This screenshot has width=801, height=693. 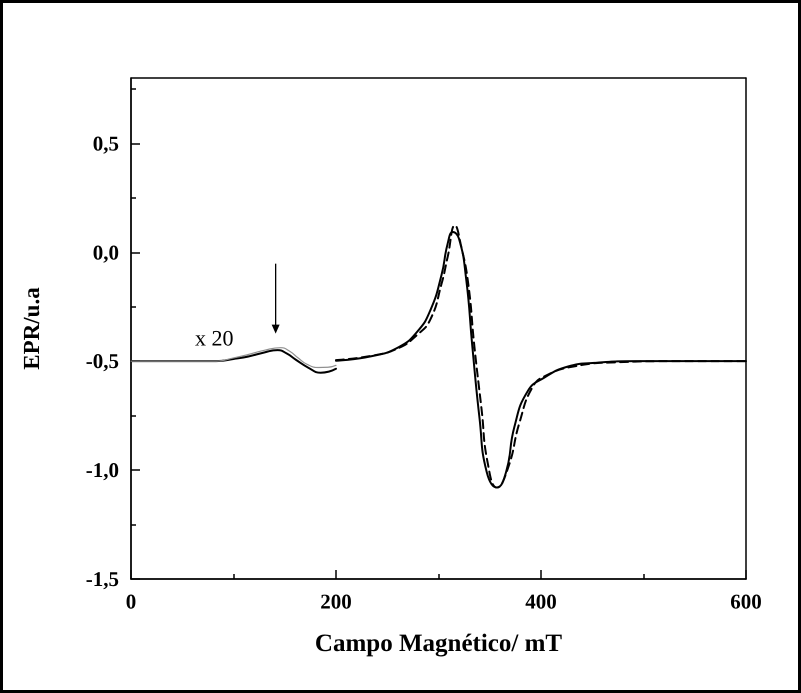 What do you see at coordinates (105, 252) in the screenshot?
I see `y-tick-label: 0,0` at bounding box center [105, 252].